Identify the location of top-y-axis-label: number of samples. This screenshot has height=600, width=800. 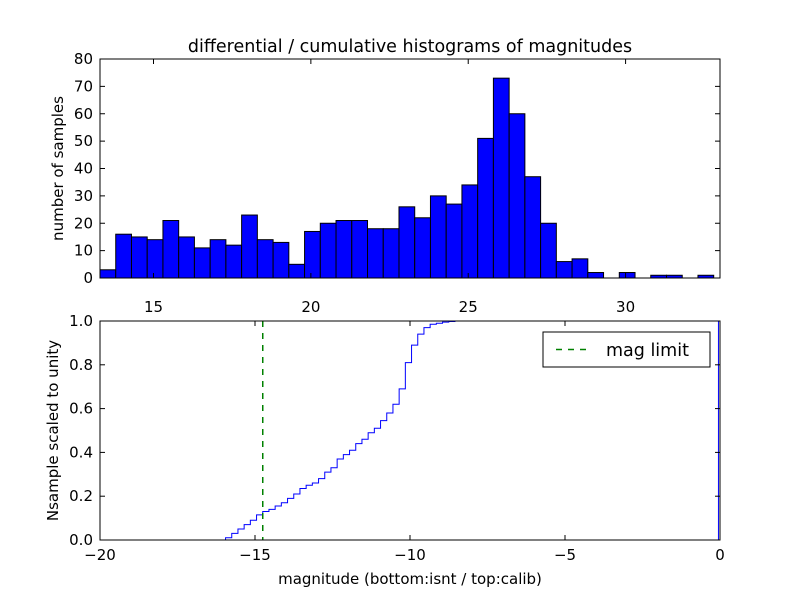
(58, 168).